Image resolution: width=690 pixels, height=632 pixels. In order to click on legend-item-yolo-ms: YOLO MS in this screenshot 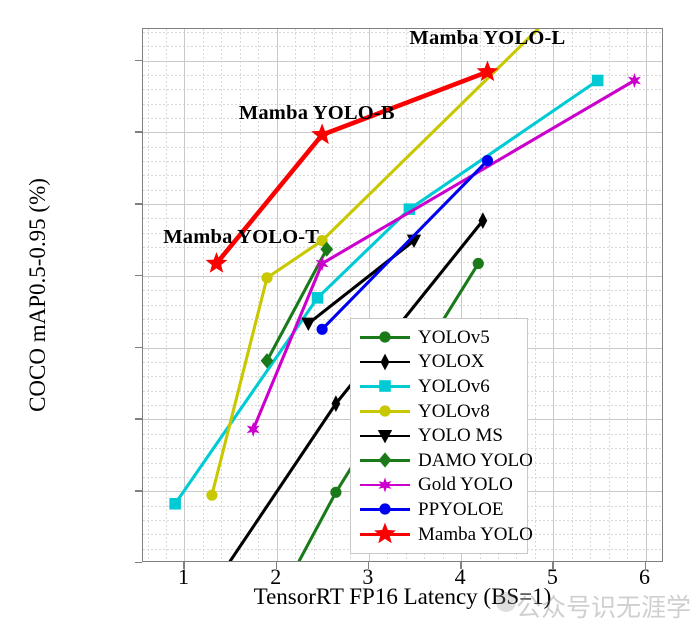, I will do `click(439, 435)`.